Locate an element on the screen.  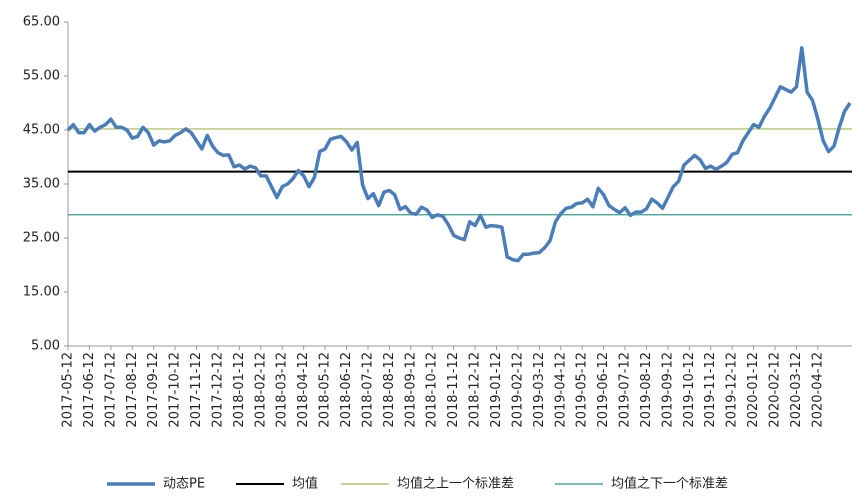
x-tick-label: 2018-12-12 is located at coordinates (475, 390).